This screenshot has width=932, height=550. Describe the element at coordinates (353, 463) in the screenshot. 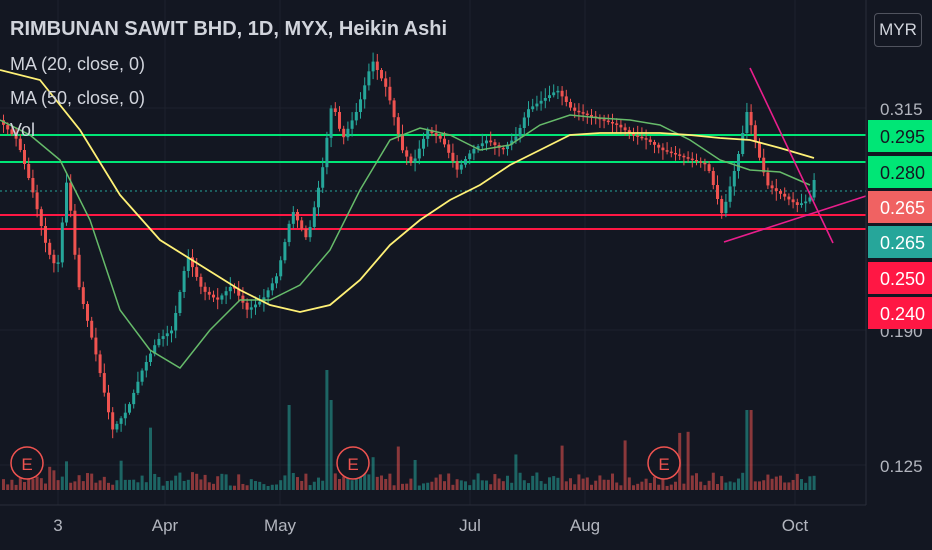

I see `earnings-marker` at that location.